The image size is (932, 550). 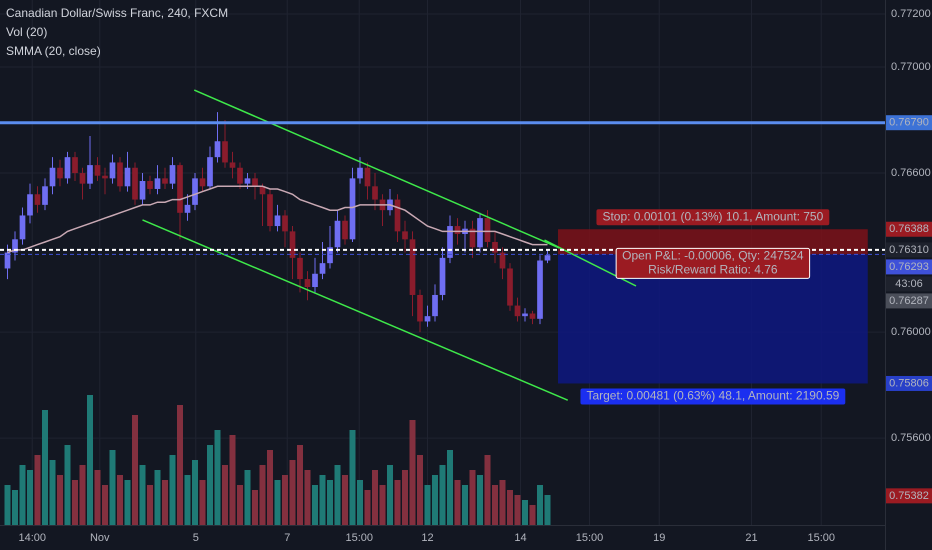 I want to click on position-label-text: Open P&L: -0.00006, Qty: 247524, so click(x=713, y=256).